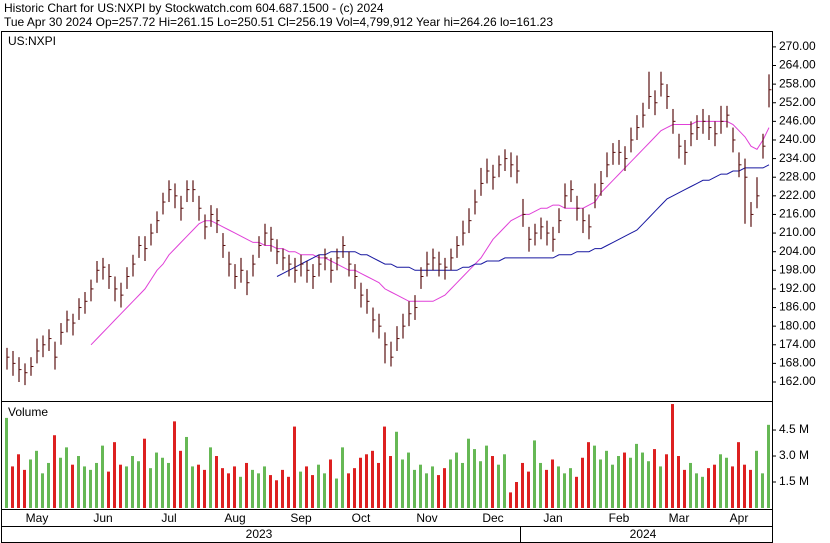 The image size is (830, 543). Describe the element at coordinates (797, 121) in the screenshot. I see `y-tick-label: 246.00` at that location.